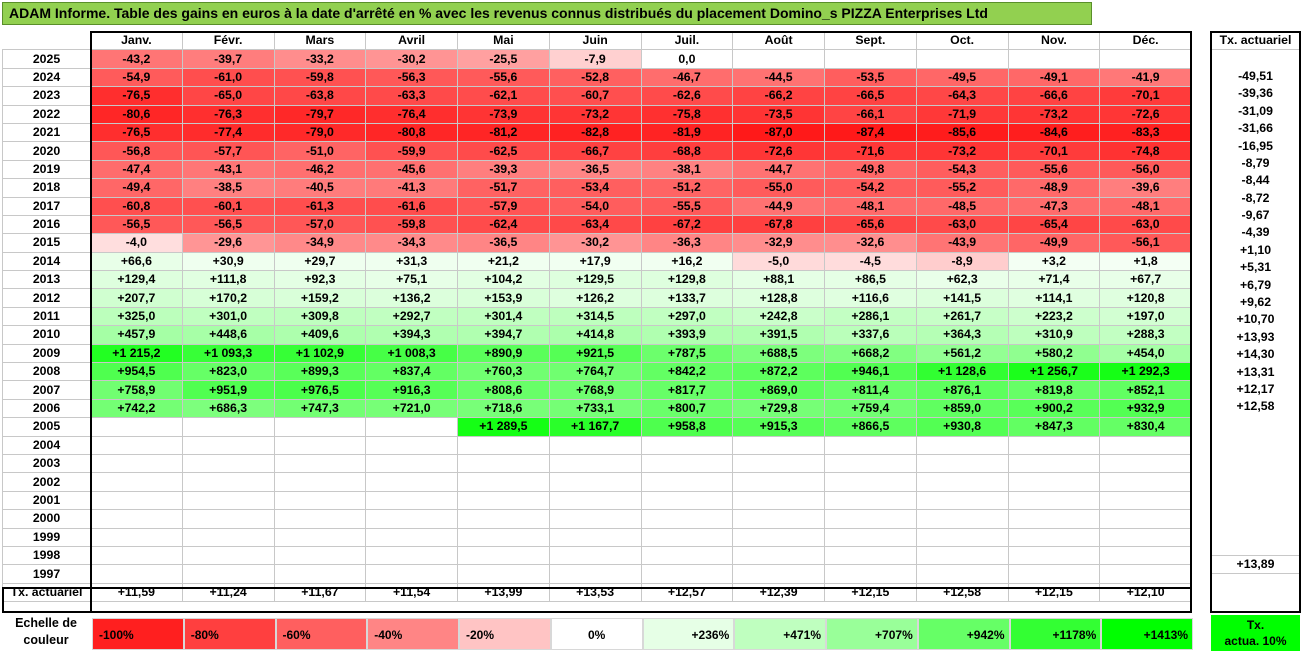 The width and height of the screenshot is (1305, 652). Describe the element at coordinates (411, 132) in the screenshot. I see `gain-cell: -80,8` at that location.